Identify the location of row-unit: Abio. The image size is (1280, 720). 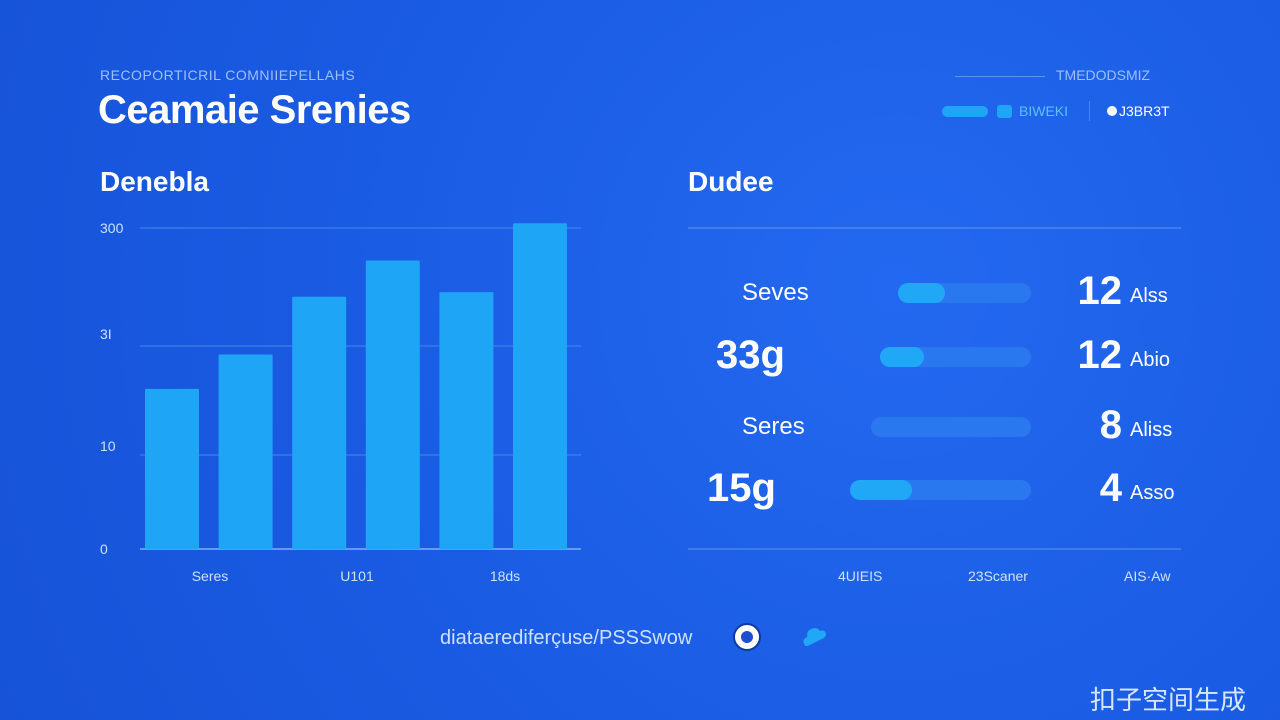
(1150, 360).